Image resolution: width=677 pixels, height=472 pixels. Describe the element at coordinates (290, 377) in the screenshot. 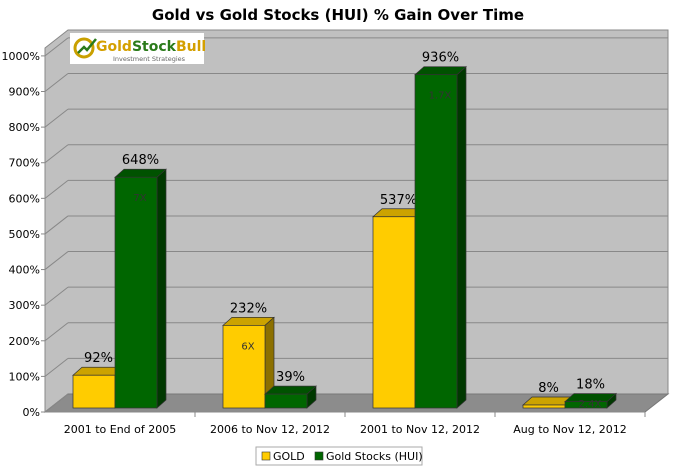

I see `data-label: 39%` at that location.